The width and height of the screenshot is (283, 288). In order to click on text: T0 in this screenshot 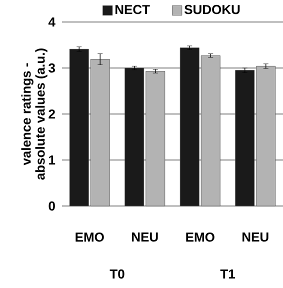, I will do `click(117, 274)`.